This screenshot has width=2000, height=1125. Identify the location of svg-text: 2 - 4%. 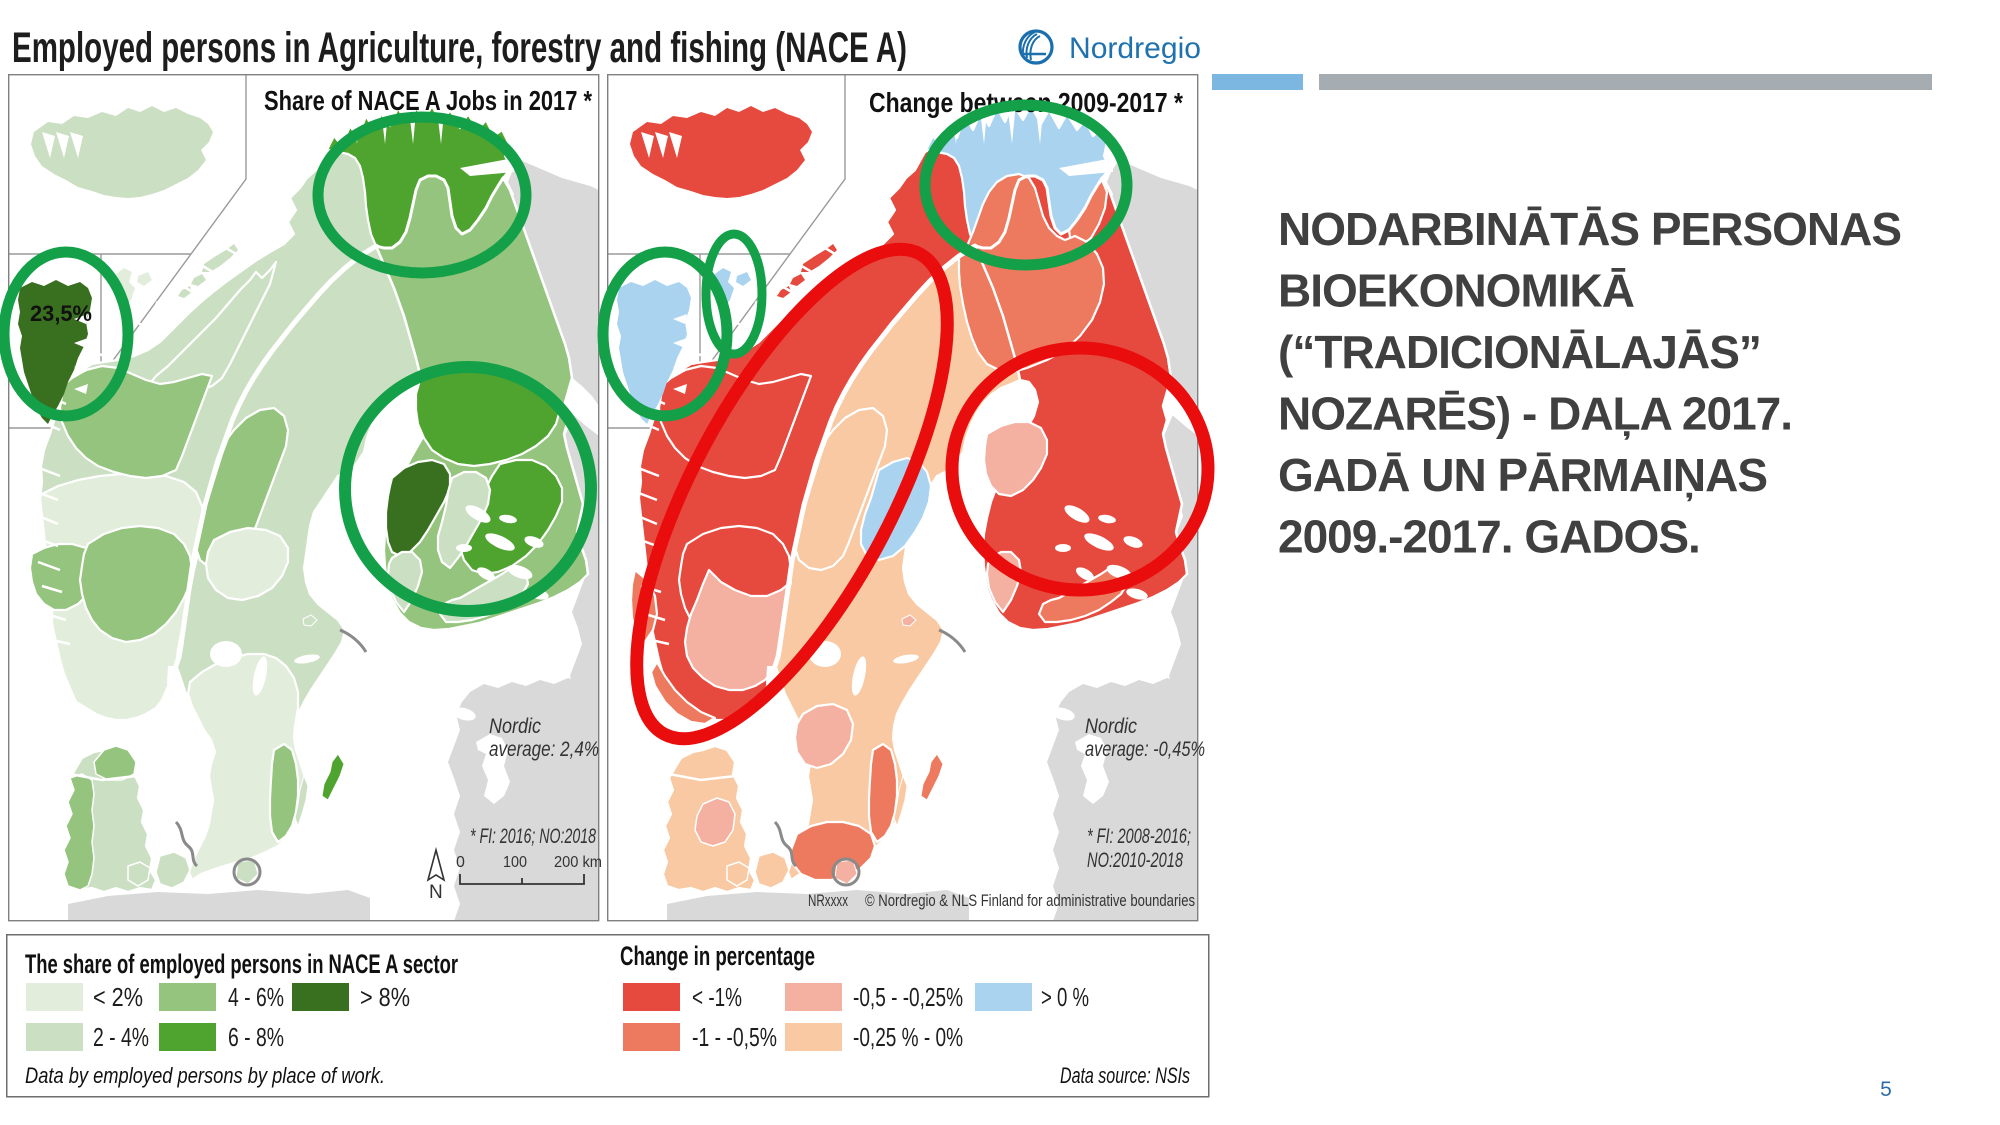
(121, 1037).